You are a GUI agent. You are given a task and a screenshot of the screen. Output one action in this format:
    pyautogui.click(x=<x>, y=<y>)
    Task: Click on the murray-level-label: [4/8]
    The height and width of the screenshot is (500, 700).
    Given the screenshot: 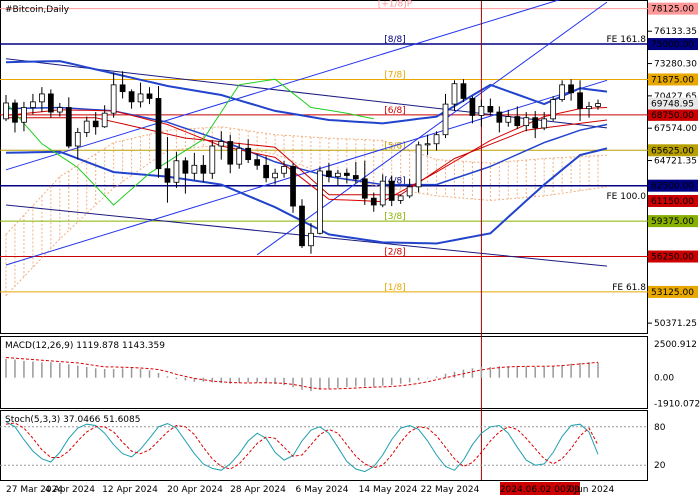 What is the action you would take?
    pyautogui.click(x=395, y=182)
    